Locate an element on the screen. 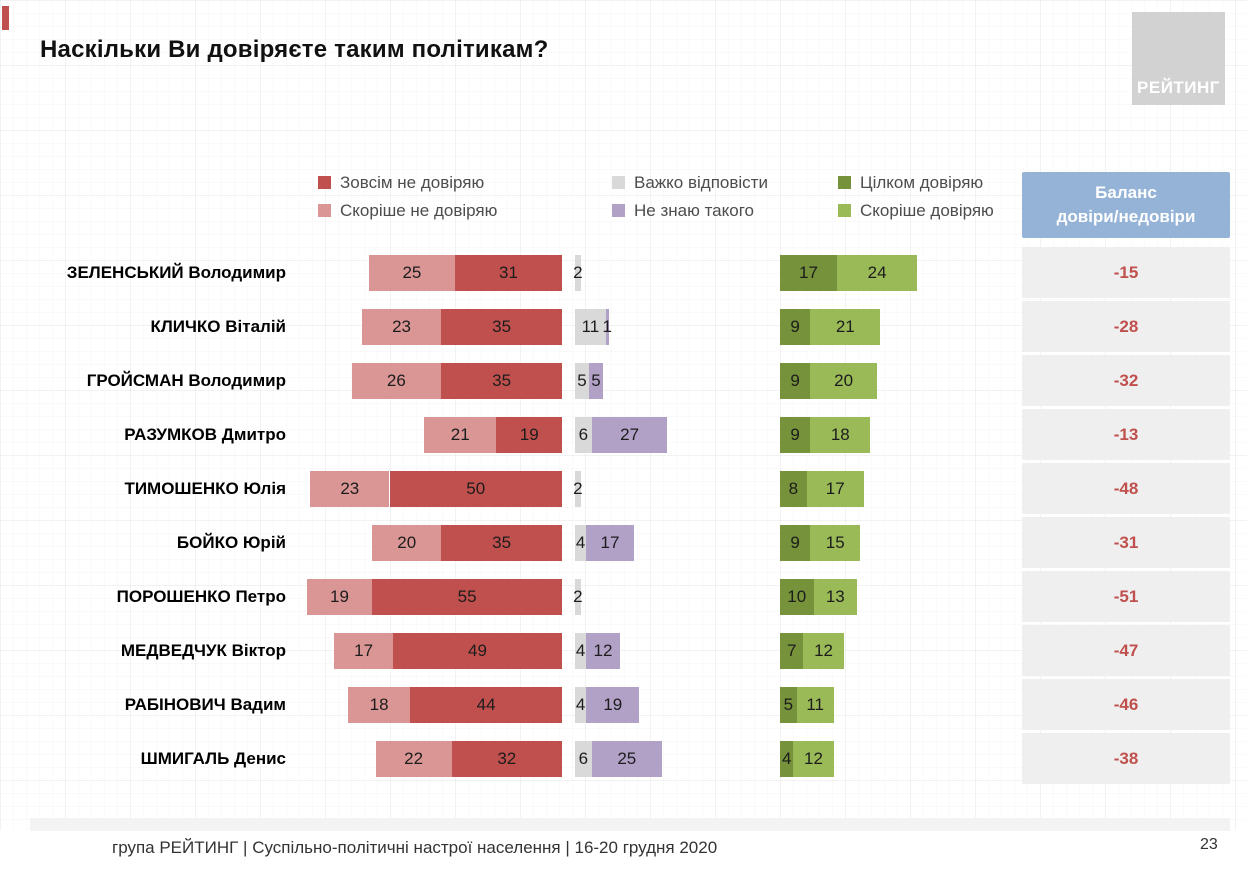  segment-rather-distrust: 18 is located at coordinates (379, 705).